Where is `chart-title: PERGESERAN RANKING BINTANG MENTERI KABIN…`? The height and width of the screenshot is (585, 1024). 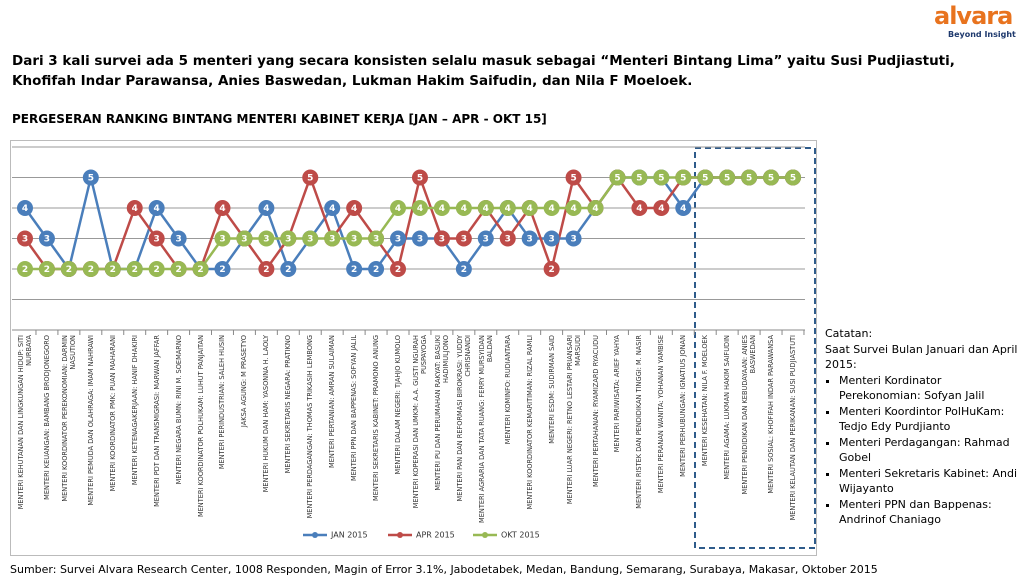 chart-title: PERGESERAN RANKING BINTANG MENTERI KABIN… is located at coordinates (279, 119).